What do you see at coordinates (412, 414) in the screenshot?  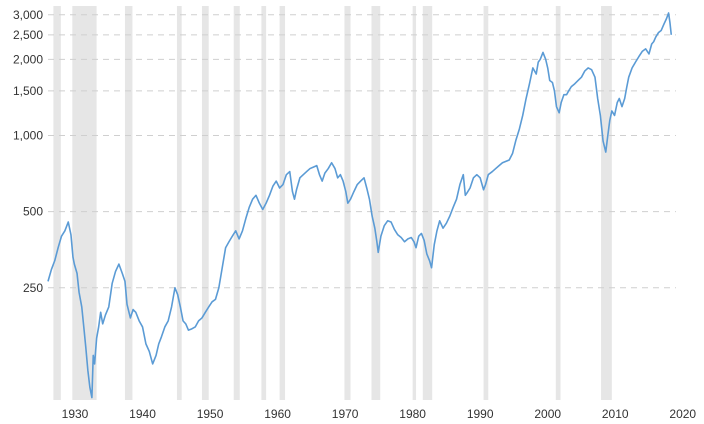 I see `x-tick-label: 1980` at bounding box center [412, 414].